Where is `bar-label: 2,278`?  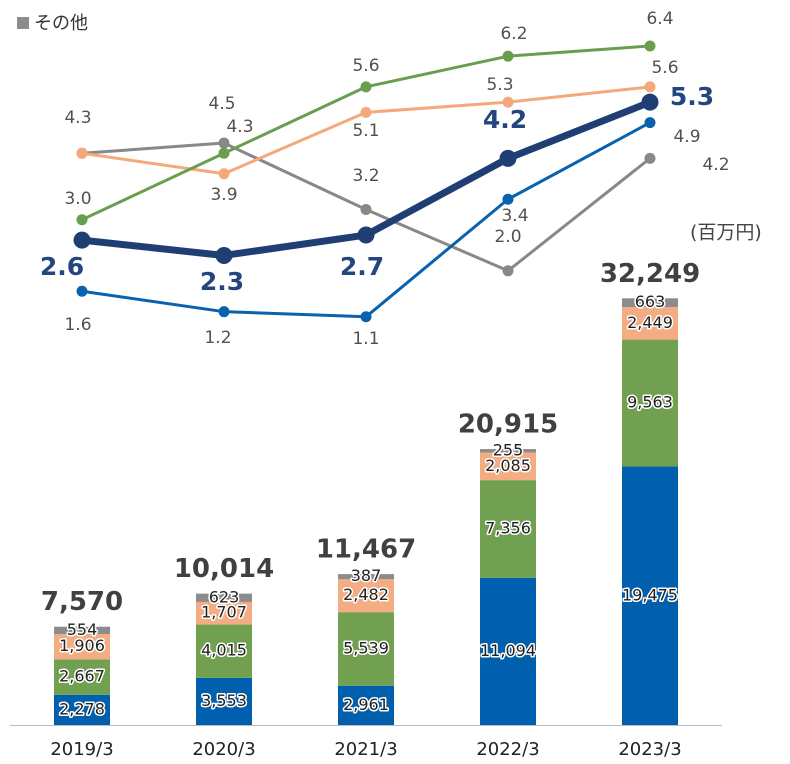
bar-label: 2,278 is located at coordinates (82, 708).